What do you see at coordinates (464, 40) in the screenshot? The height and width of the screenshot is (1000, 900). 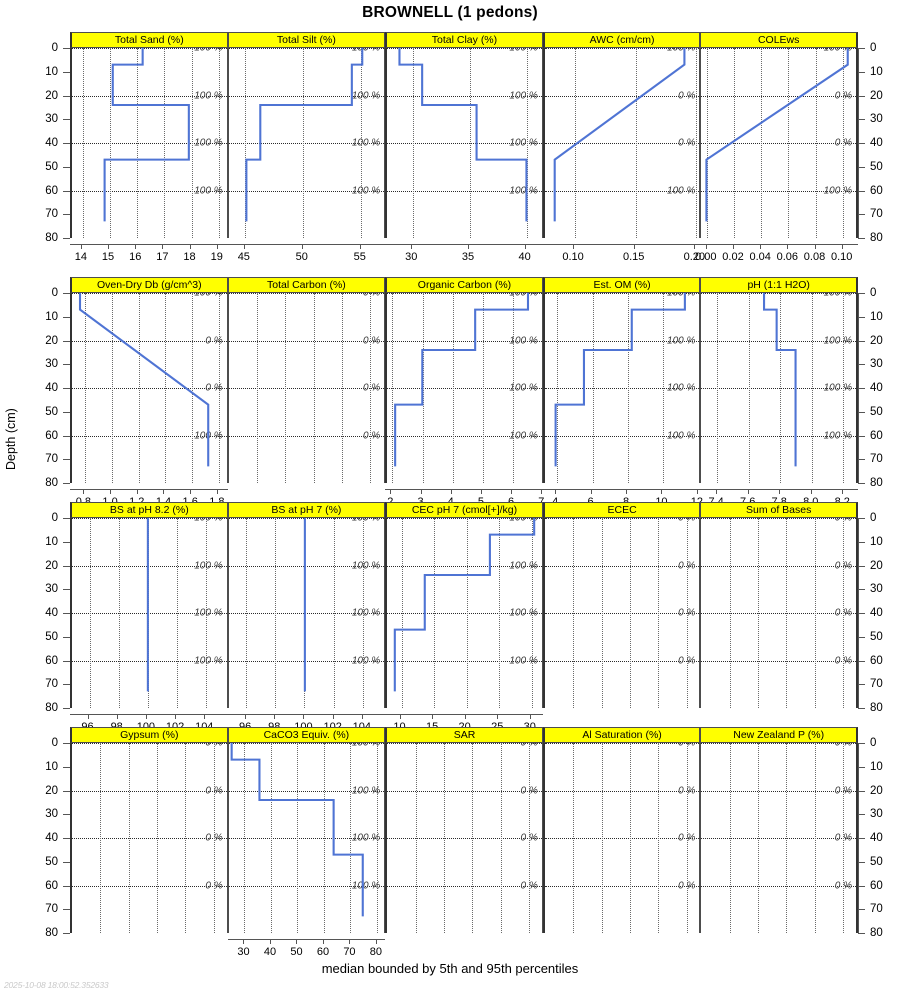 I see `panel-title-strip: Total Clay (%)` at bounding box center [464, 40].